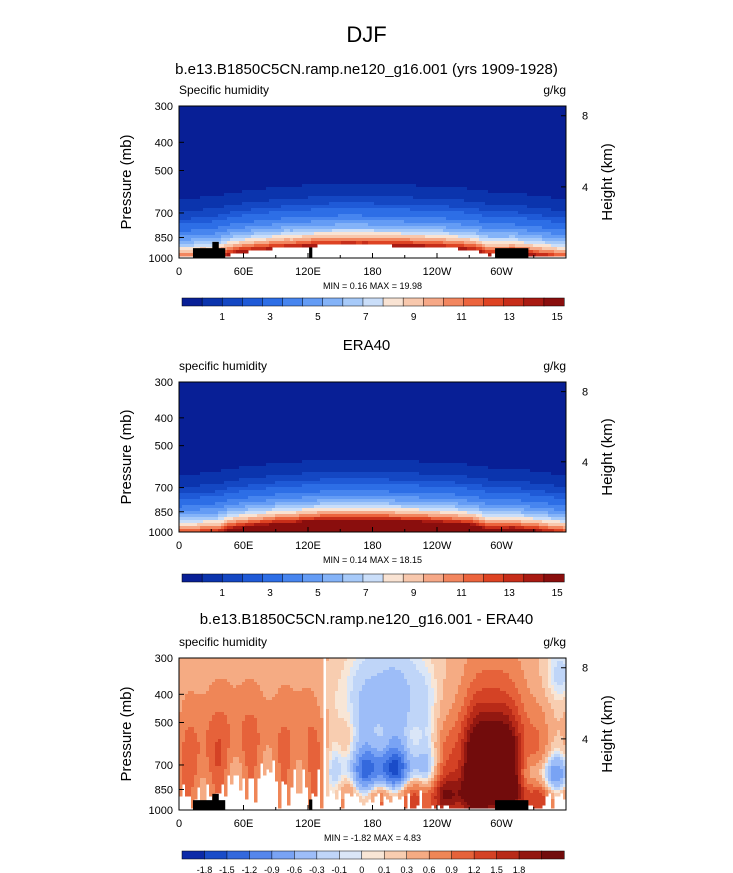  Describe the element at coordinates (209, 253) in the screenshot. I see `land-mask` at that location.